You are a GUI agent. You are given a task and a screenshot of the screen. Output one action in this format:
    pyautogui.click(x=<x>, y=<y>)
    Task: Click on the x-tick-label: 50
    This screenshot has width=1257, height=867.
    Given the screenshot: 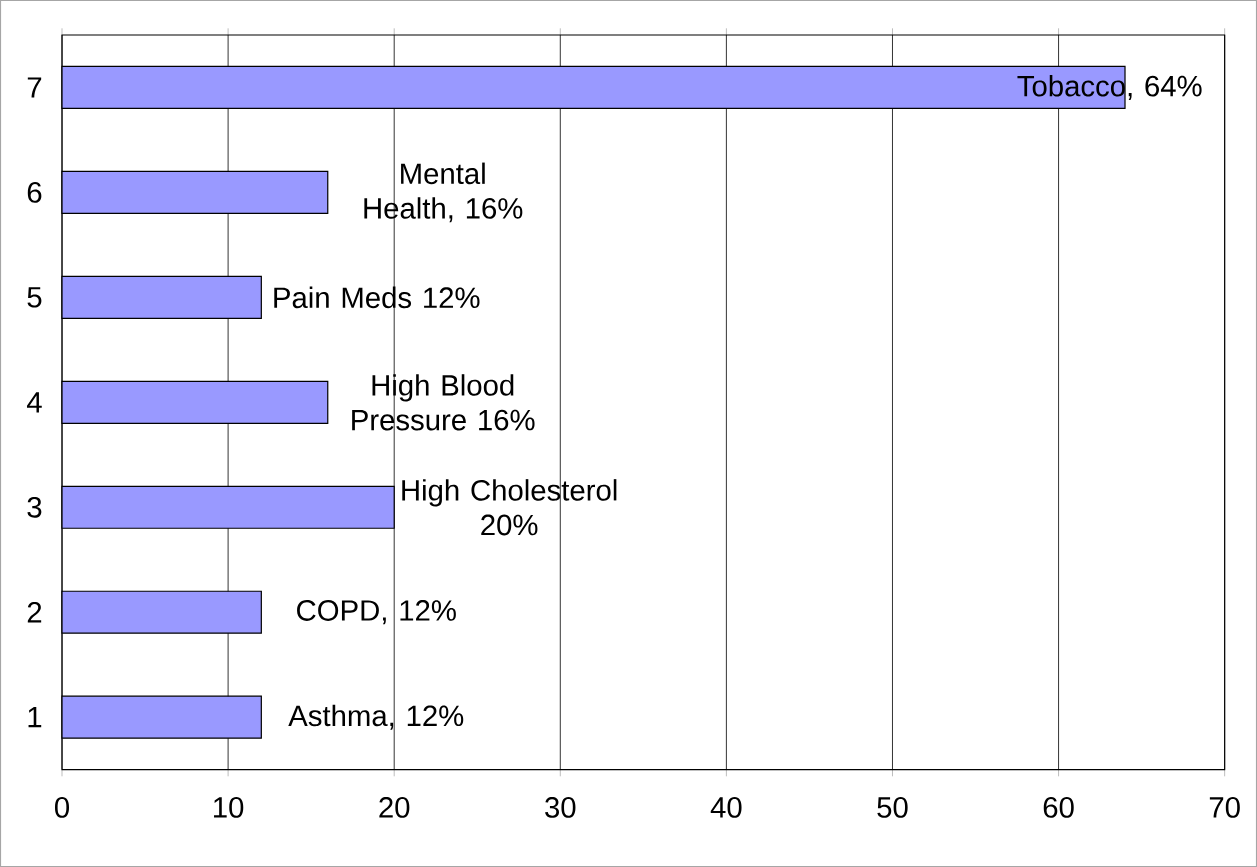 What is the action you would take?
    pyautogui.click(x=892, y=807)
    